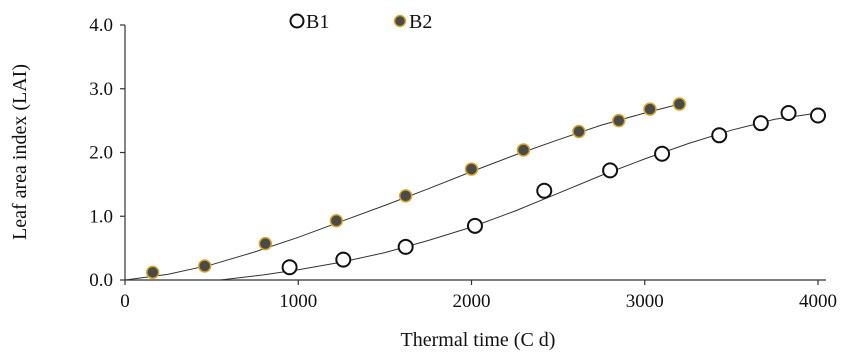  Describe the element at coordinates (125, 301) in the screenshot. I see `x-tick-label: 0` at that location.